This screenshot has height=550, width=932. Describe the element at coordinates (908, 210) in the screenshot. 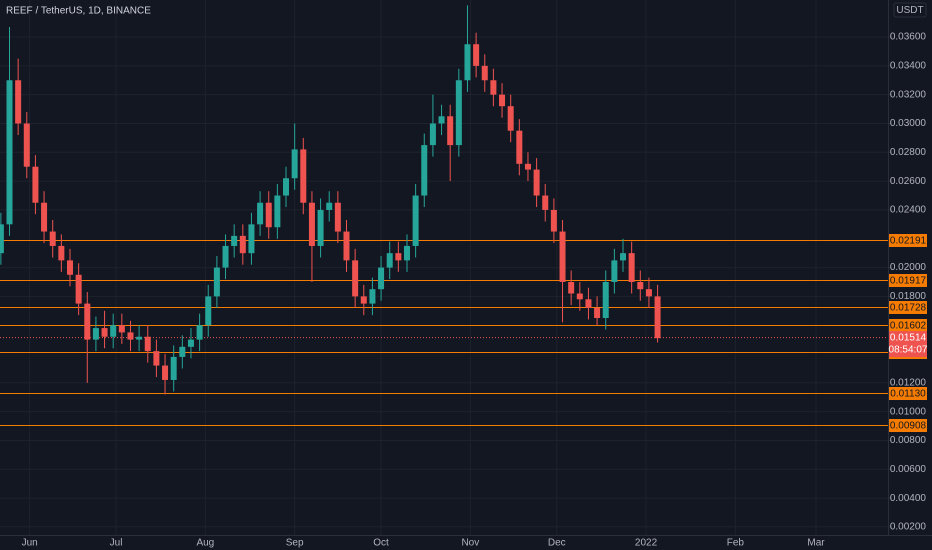

I see `y-tick-label: 0.02400` at that location.